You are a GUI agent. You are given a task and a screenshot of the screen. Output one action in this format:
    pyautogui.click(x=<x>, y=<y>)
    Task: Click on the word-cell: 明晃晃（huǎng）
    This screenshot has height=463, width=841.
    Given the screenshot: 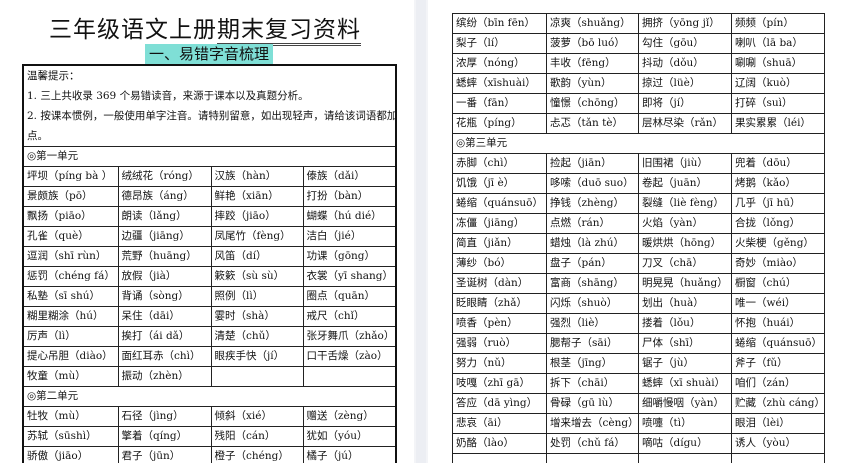 What is the action you would take?
    pyautogui.click(x=685, y=283)
    